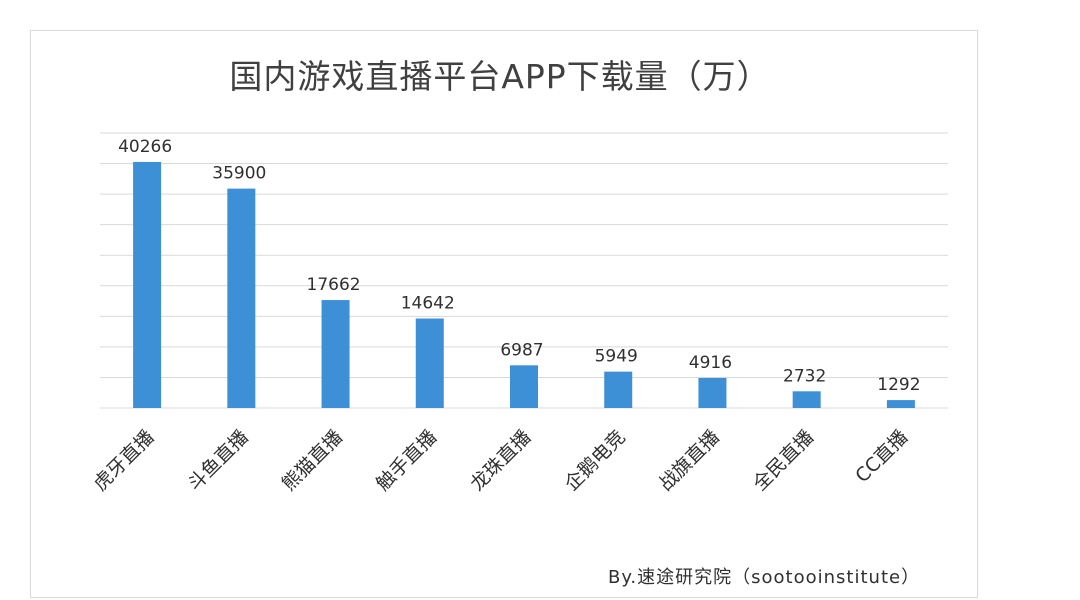 The image size is (1080, 600). I want to click on data-label: 2732, so click(804, 376).